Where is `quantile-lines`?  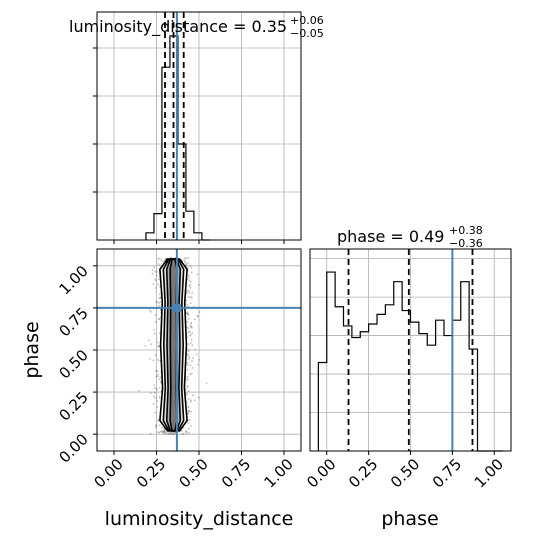 quantile-lines is located at coordinates (410, 350).